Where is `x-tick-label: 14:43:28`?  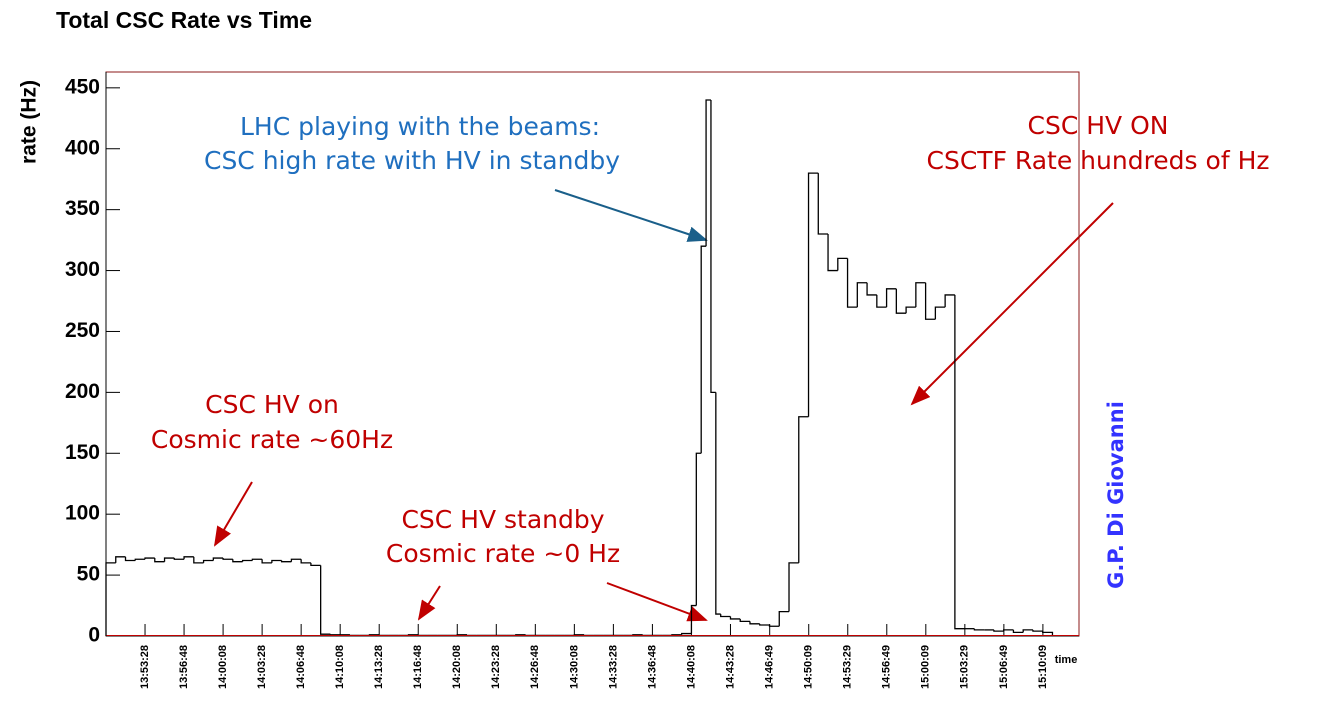 x-tick-label: 14:43:28 is located at coordinates (730, 667).